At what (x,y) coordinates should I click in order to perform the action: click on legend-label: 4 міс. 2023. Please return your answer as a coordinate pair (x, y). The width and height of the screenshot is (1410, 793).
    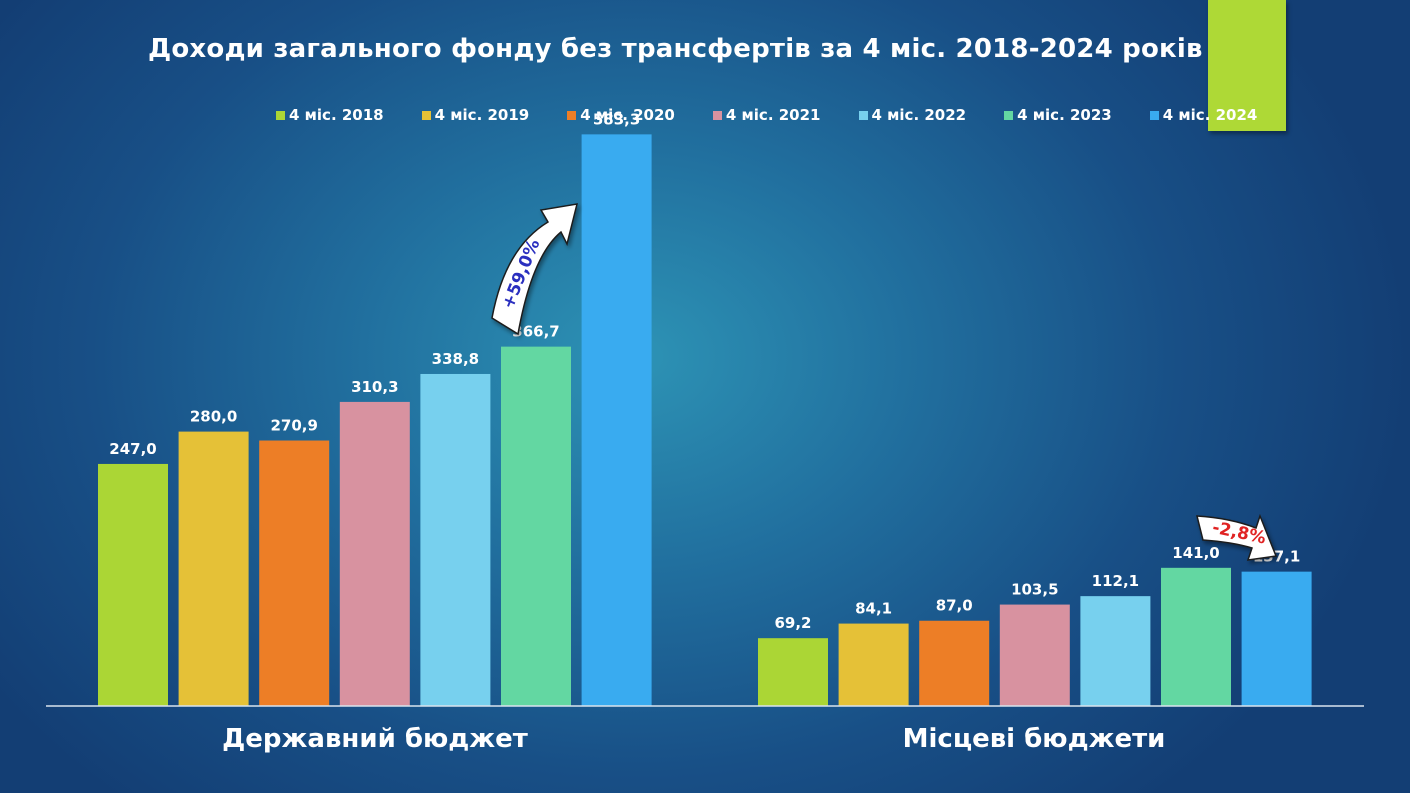
    Looking at the image, I should click on (1064, 115).